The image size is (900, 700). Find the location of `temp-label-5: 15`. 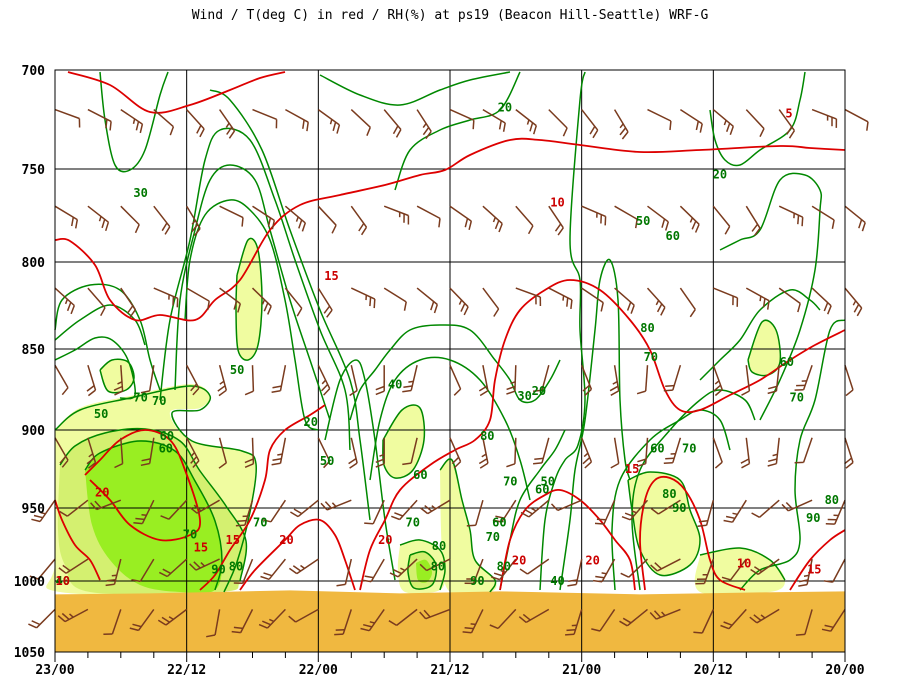

temp-label-5: 15 is located at coordinates (814, 569).